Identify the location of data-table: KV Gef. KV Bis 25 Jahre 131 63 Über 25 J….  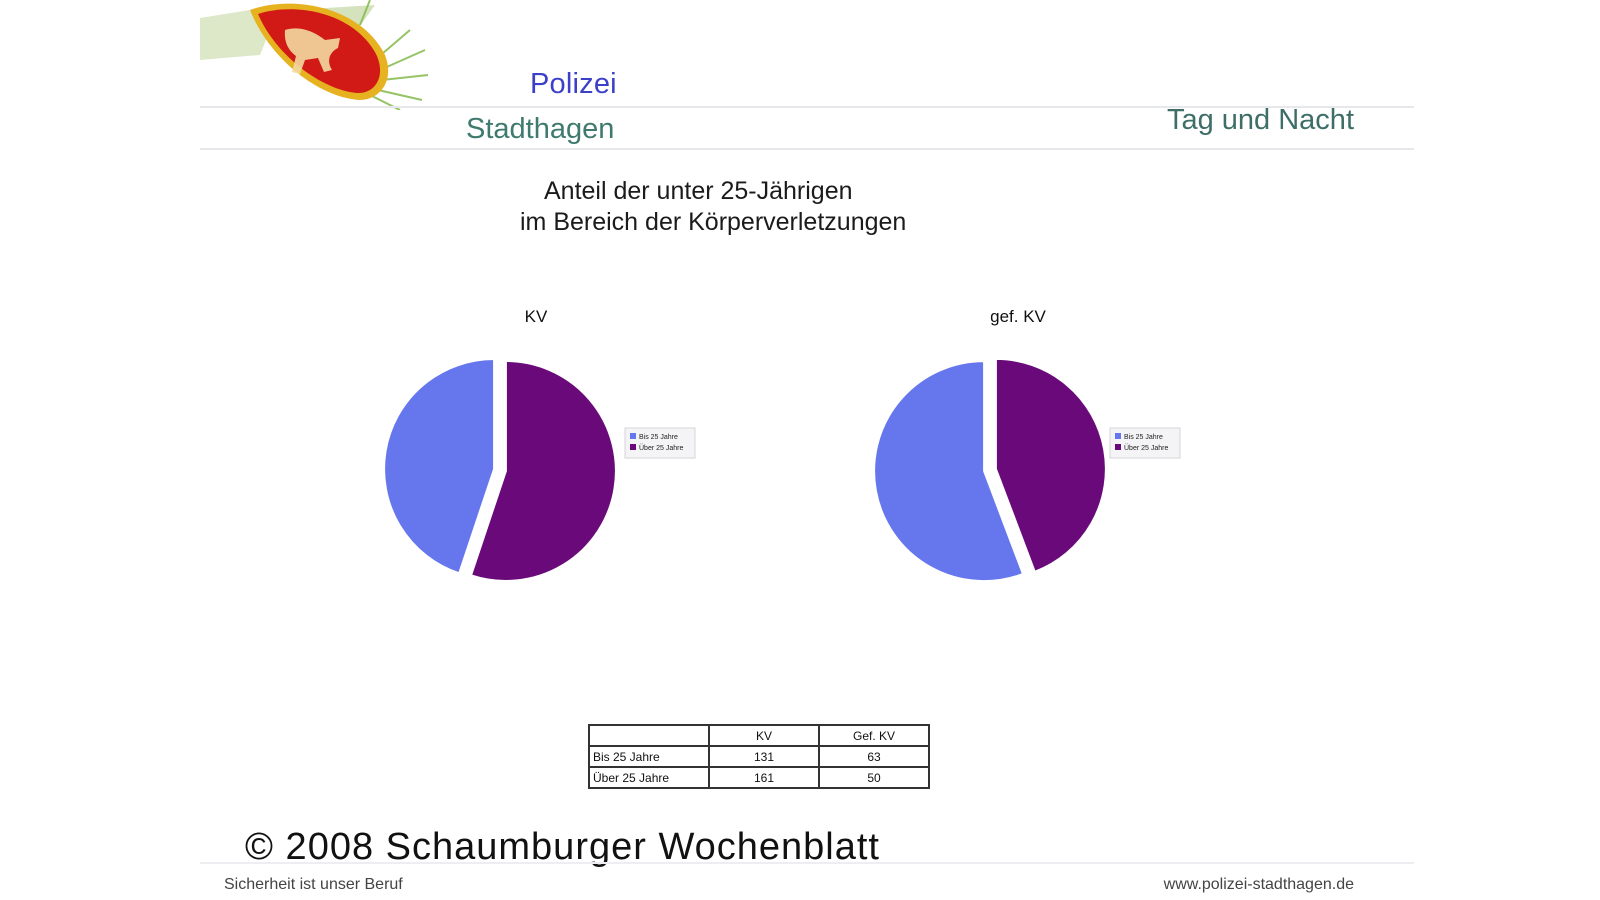
(759, 756).